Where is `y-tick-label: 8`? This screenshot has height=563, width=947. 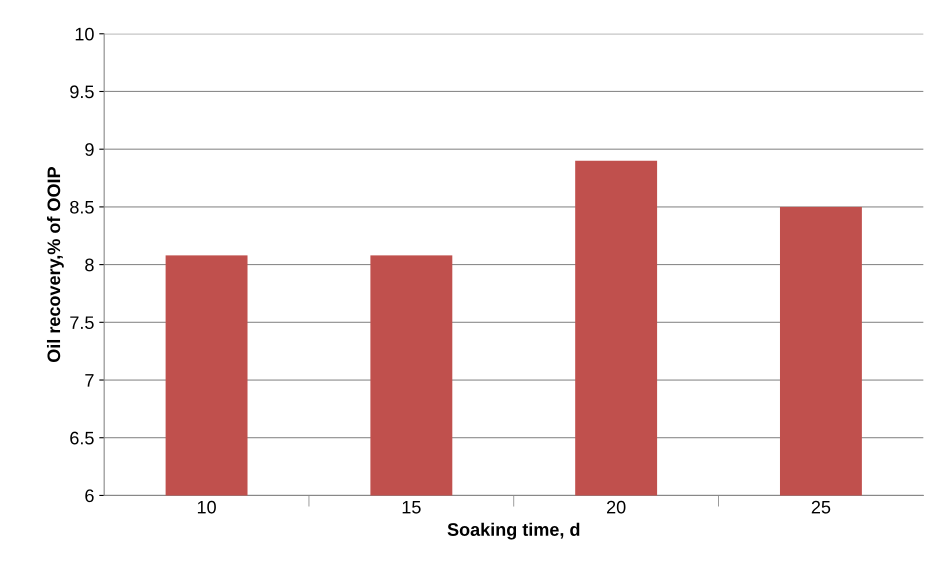
y-tick-label: 8 is located at coordinates (89, 265).